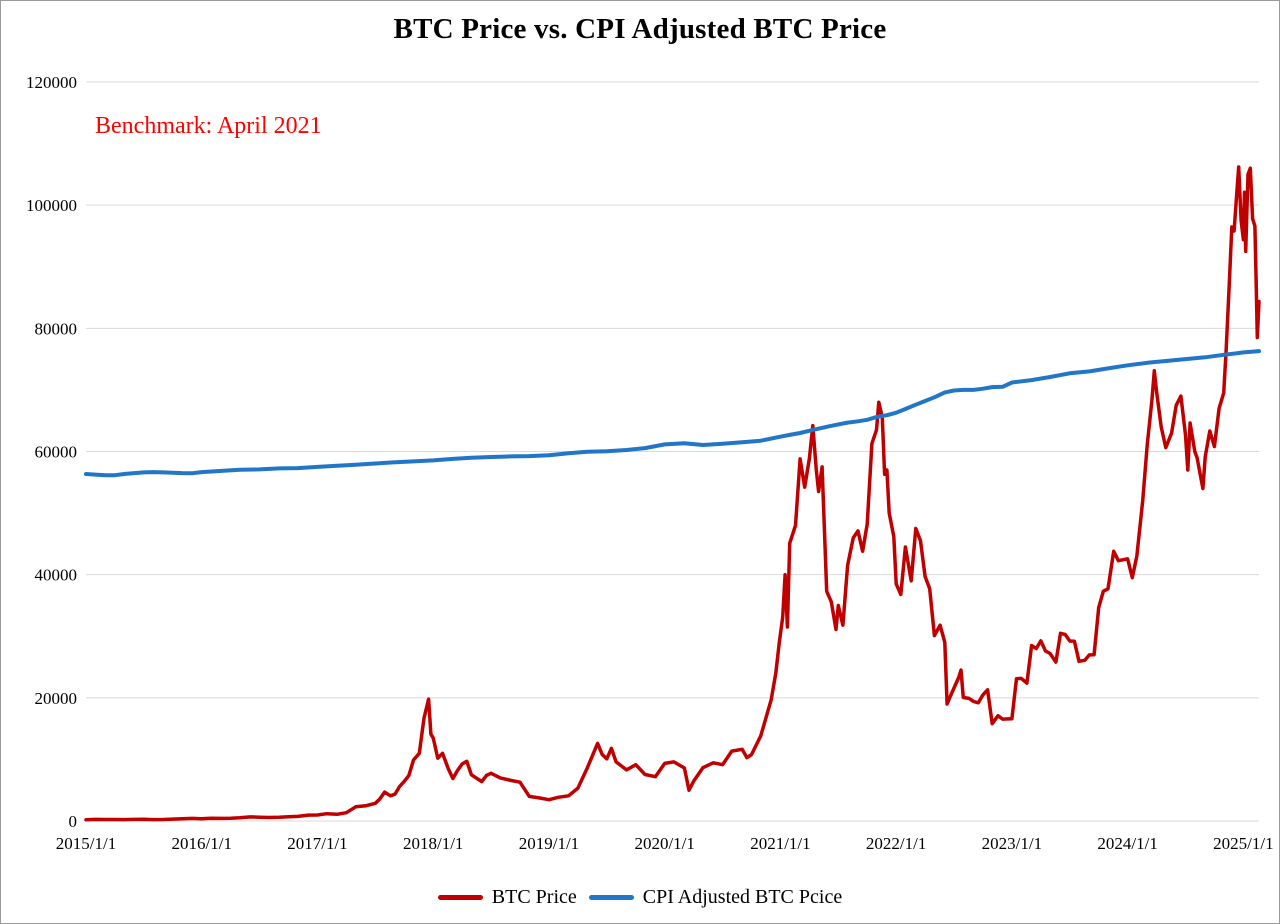 Image resolution: width=1280 pixels, height=924 pixels. I want to click on y-tick-label: 0, so click(73, 821).